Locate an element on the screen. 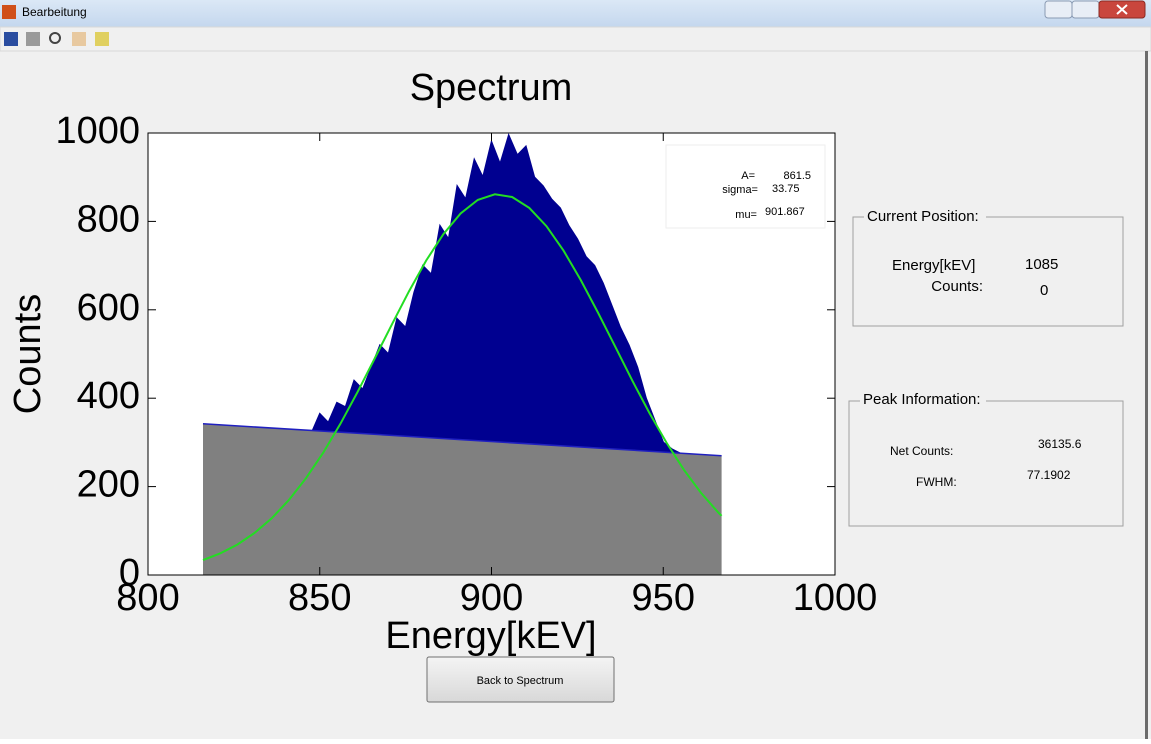 This screenshot has width=1151, height=744. back-button-label: Back to Spectrum is located at coordinates (520, 681).